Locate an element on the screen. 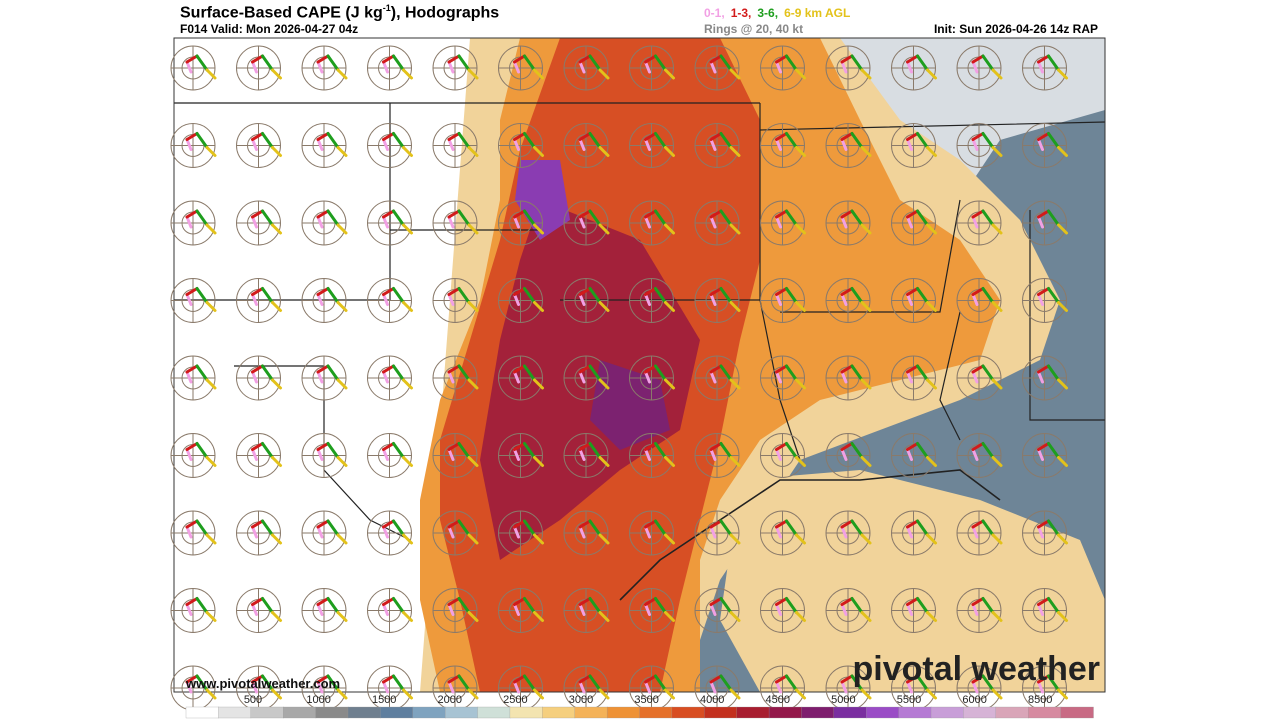 The width and height of the screenshot is (1280, 720). colorbar-label: 3000 is located at coordinates (581, 700).